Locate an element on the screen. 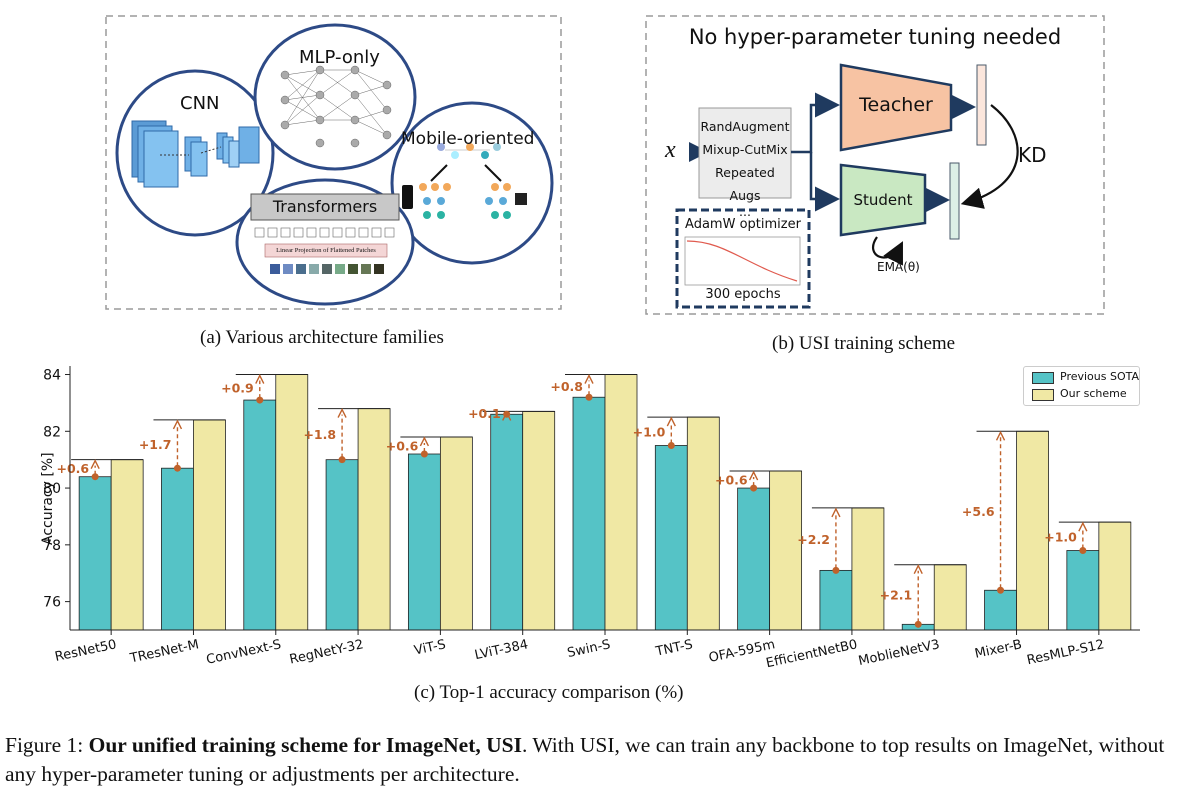 This screenshot has width=1201, height=790. panel-b-caption: (b) USI training scheme is located at coordinates (864, 343).